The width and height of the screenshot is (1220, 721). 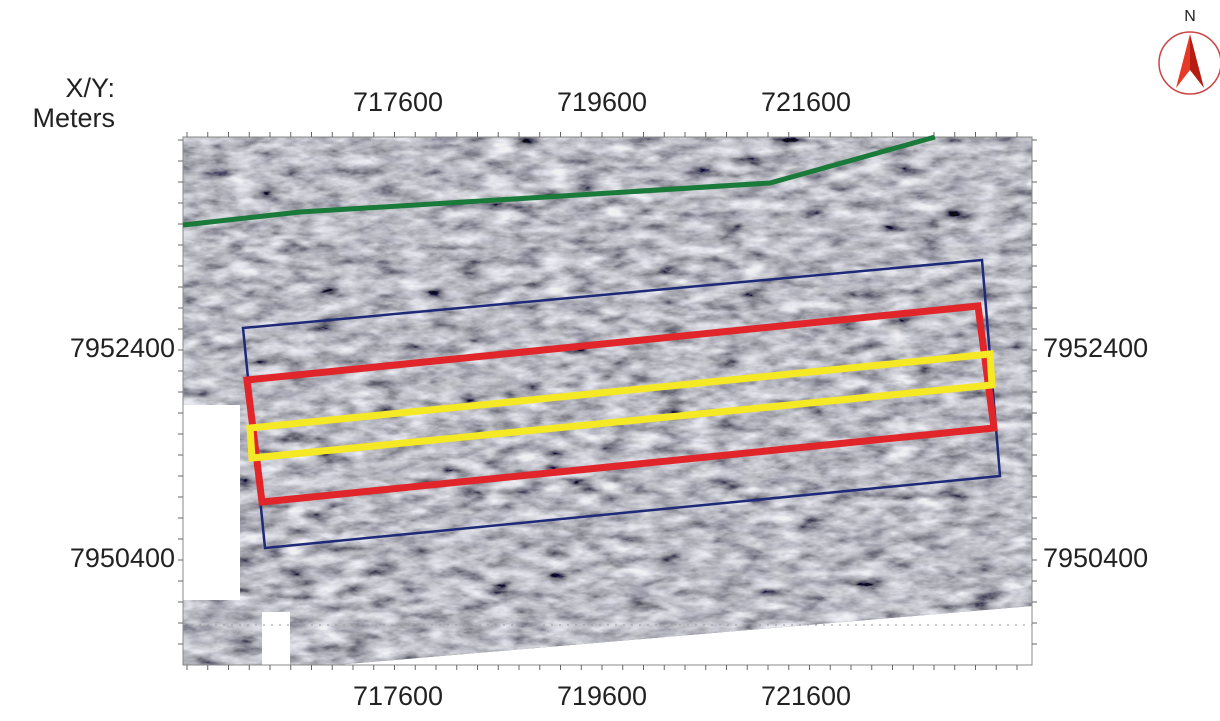 I want to click on yellow-outline, so click(x=621, y=406).